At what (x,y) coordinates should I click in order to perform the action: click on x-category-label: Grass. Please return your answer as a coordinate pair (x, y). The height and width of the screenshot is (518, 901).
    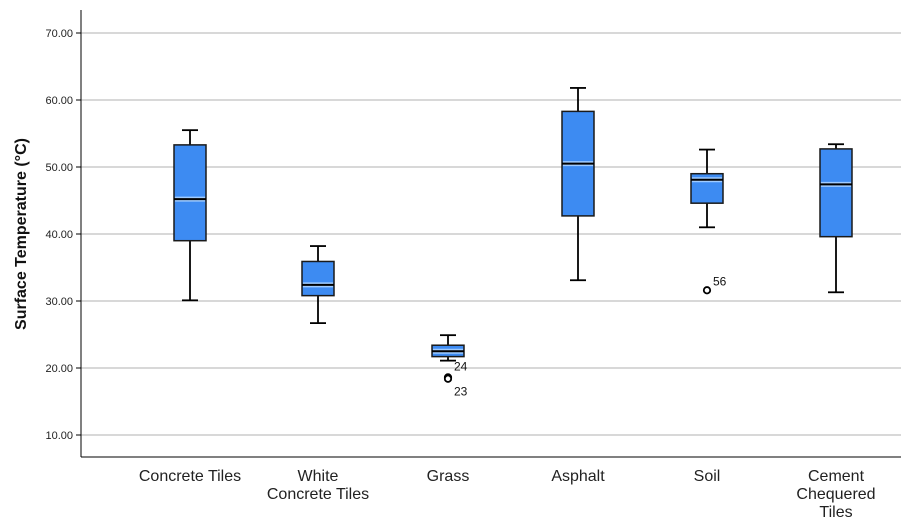
    Looking at the image, I should click on (448, 476).